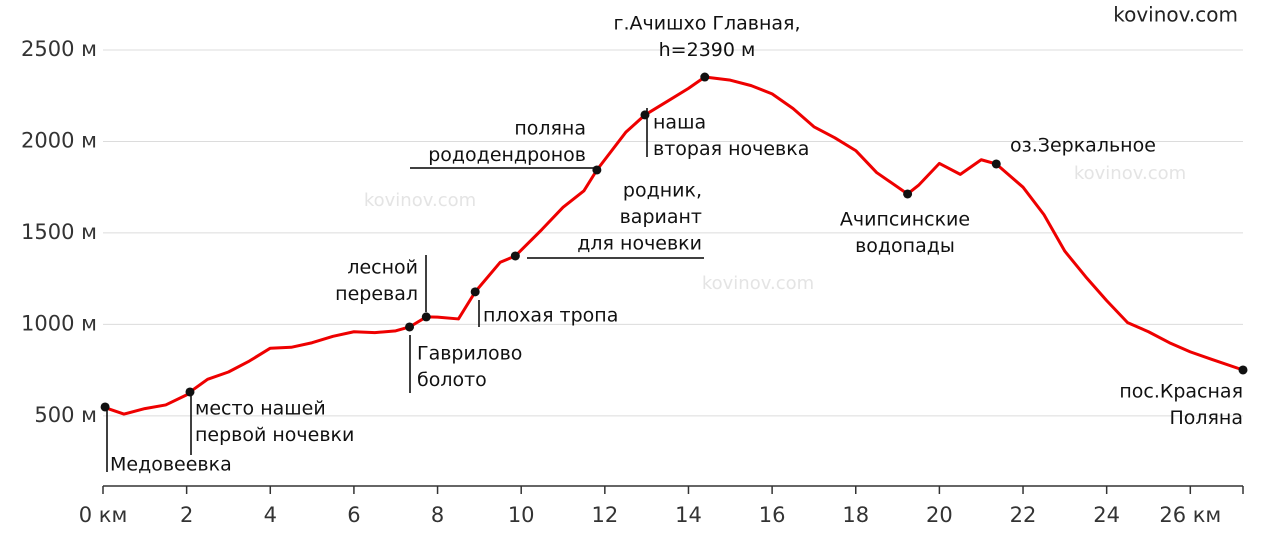 This screenshot has height=548, width=1283. I want to click on marker-label: плохая тропа, so click(550, 316).